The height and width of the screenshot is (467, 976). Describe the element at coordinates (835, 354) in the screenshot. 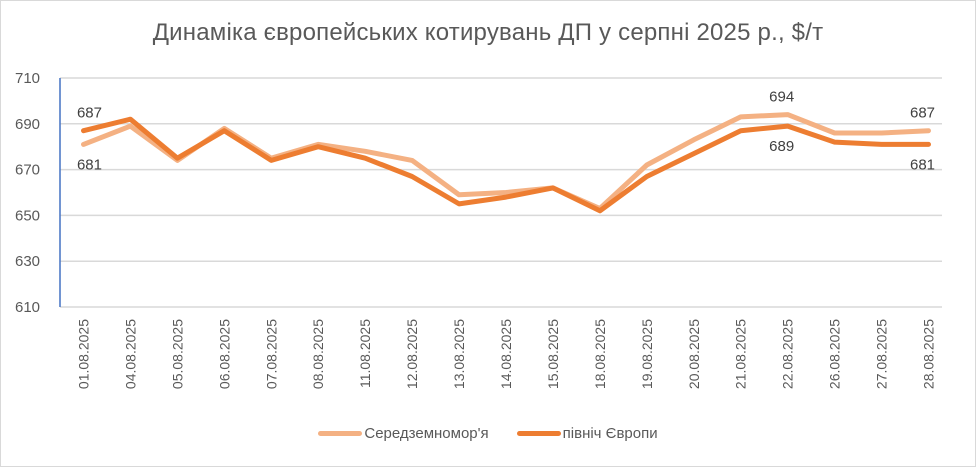

I see `x-tick-label: 26.08.2025` at that location.